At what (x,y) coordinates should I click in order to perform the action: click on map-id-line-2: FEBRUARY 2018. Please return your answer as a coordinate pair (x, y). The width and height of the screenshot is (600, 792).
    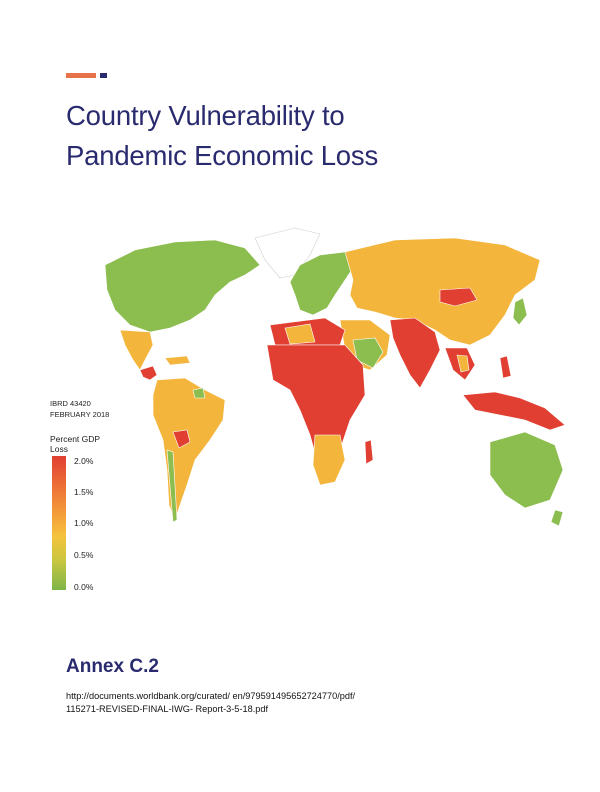
    Looking at the image, I should click on (80, 414).